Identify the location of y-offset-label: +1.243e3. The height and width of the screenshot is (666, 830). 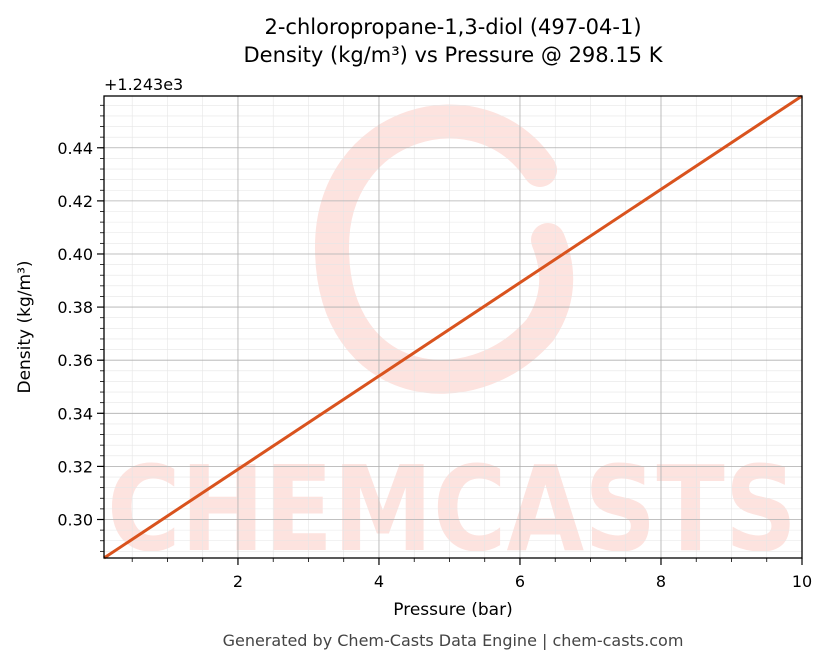
(143, 84).